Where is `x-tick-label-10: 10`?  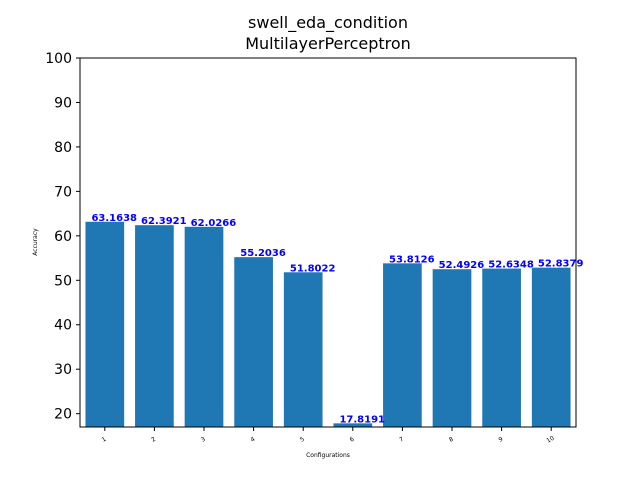 x-tick-label-10: 10 is located at coordinates (550, 440).